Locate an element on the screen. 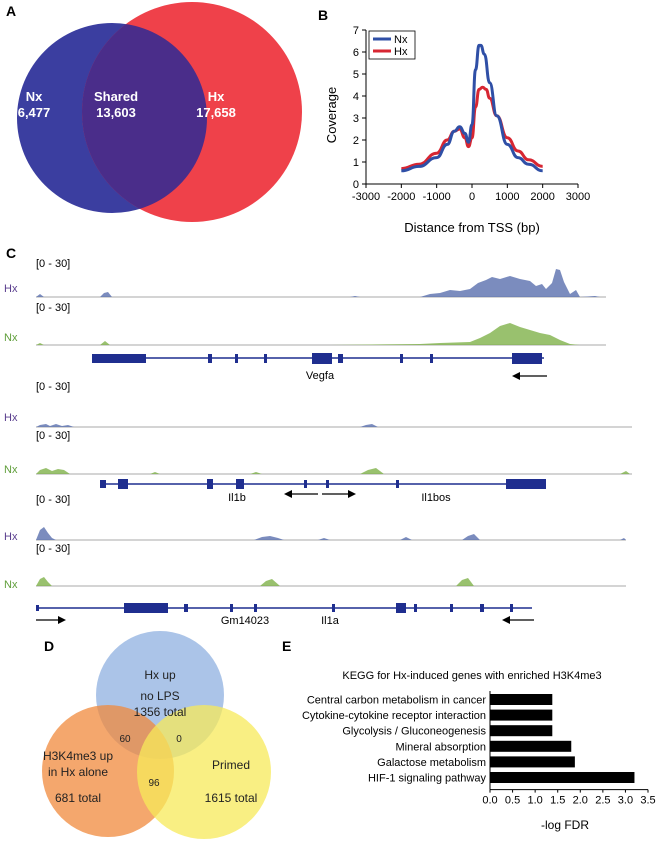  kegg-x-tick-label: 0.5 is located at coordinates (512, 801).